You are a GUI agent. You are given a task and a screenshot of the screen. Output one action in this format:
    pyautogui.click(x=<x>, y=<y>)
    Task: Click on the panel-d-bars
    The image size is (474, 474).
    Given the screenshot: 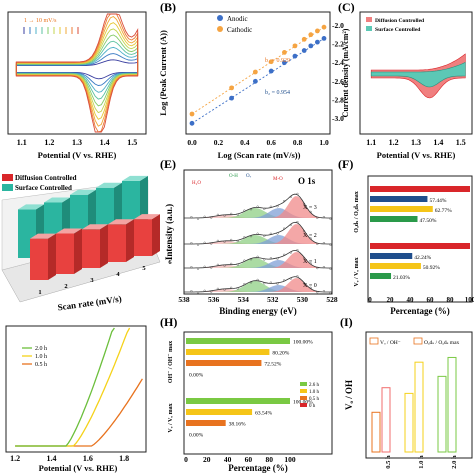 What is the action you would take?
    pyautogui.click(x=89, y=227)
    